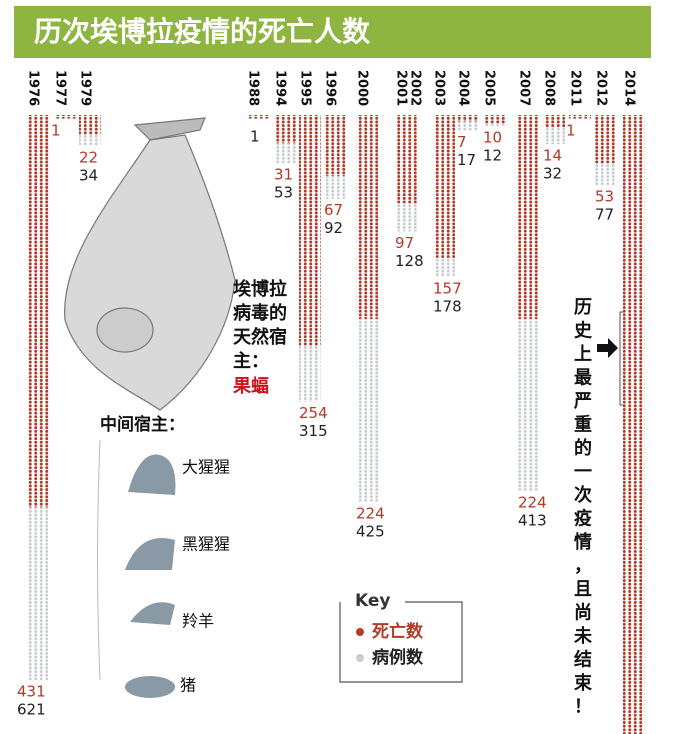 This screenshot has width=675, height=734. What do you see at coordinates (136, 568) in the screenshot?
I see `animal-icons` at bounding box center [136, 568].